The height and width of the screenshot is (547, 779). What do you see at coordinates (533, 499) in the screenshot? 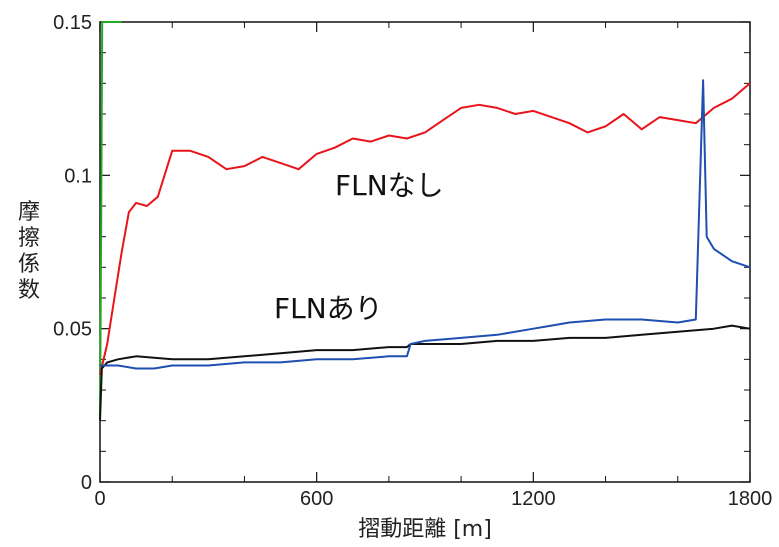
I see `x-tick-label: 1200` at bounding box center [533, 499].